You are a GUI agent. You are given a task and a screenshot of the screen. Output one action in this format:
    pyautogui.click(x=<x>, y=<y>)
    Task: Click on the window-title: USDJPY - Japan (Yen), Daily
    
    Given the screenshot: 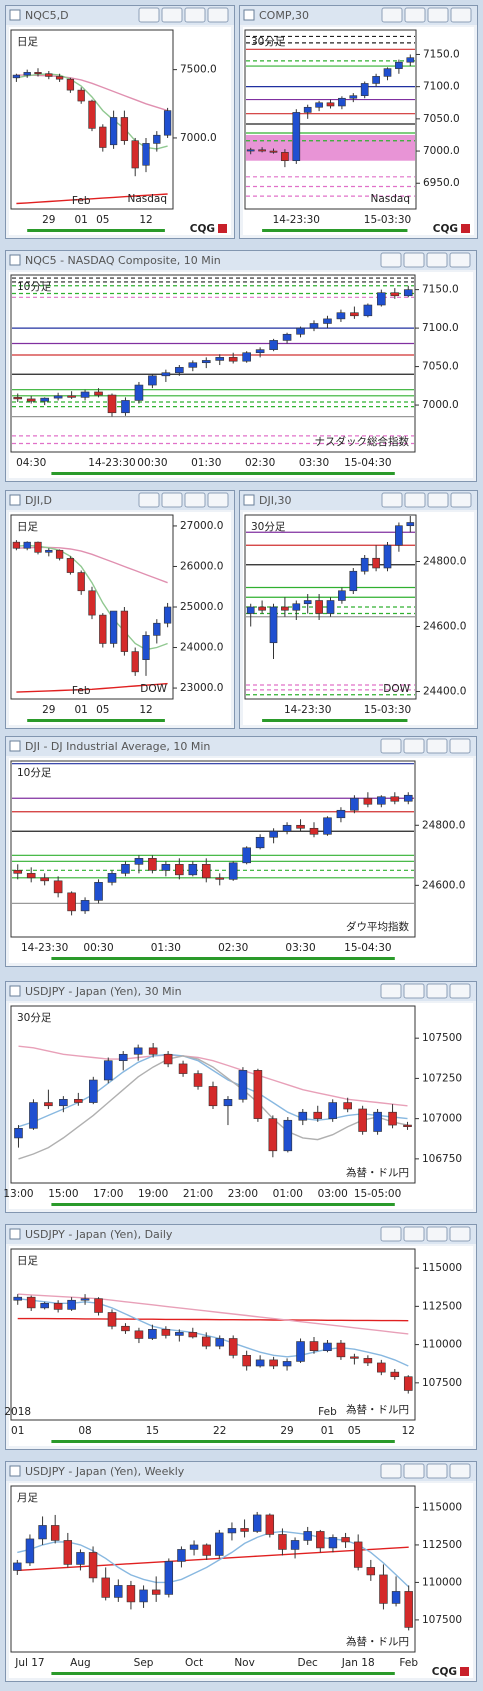 What is the action you would take?
    pyautogui.click(x=99, y=1234)
    